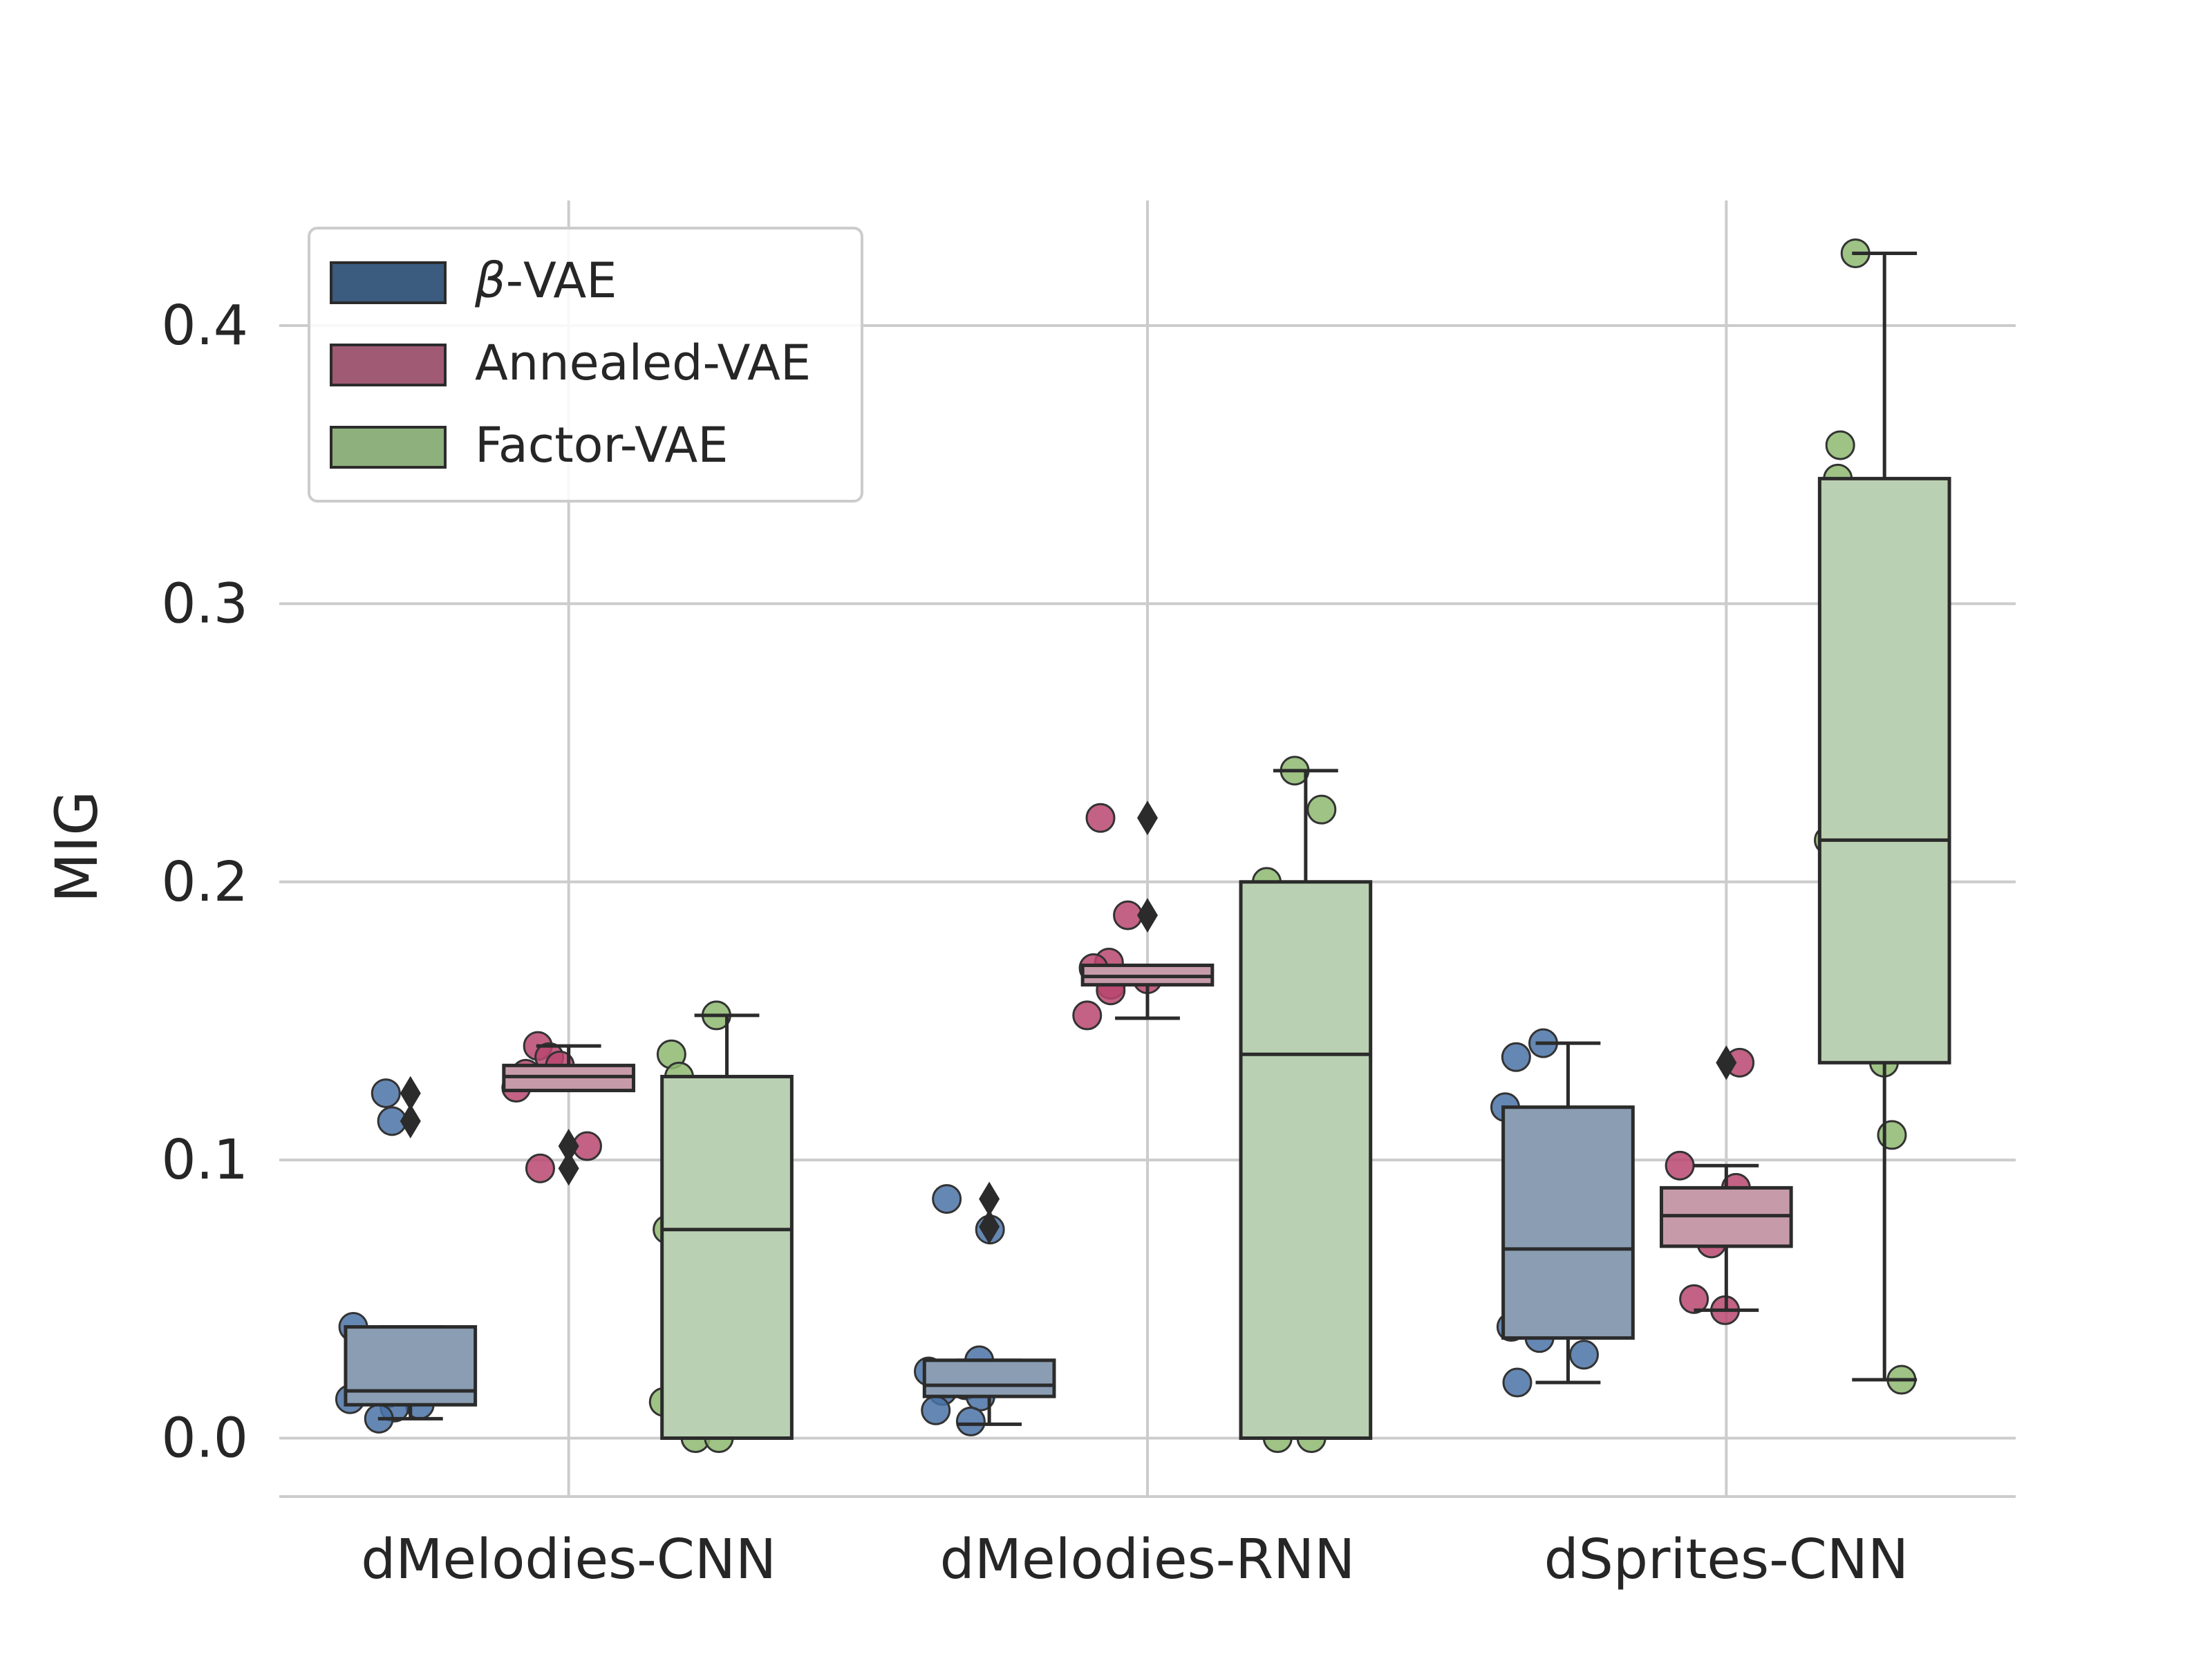 The image size is (2212, 1659). I want to click on y-tick-label: 0.3, so click(204, 603).